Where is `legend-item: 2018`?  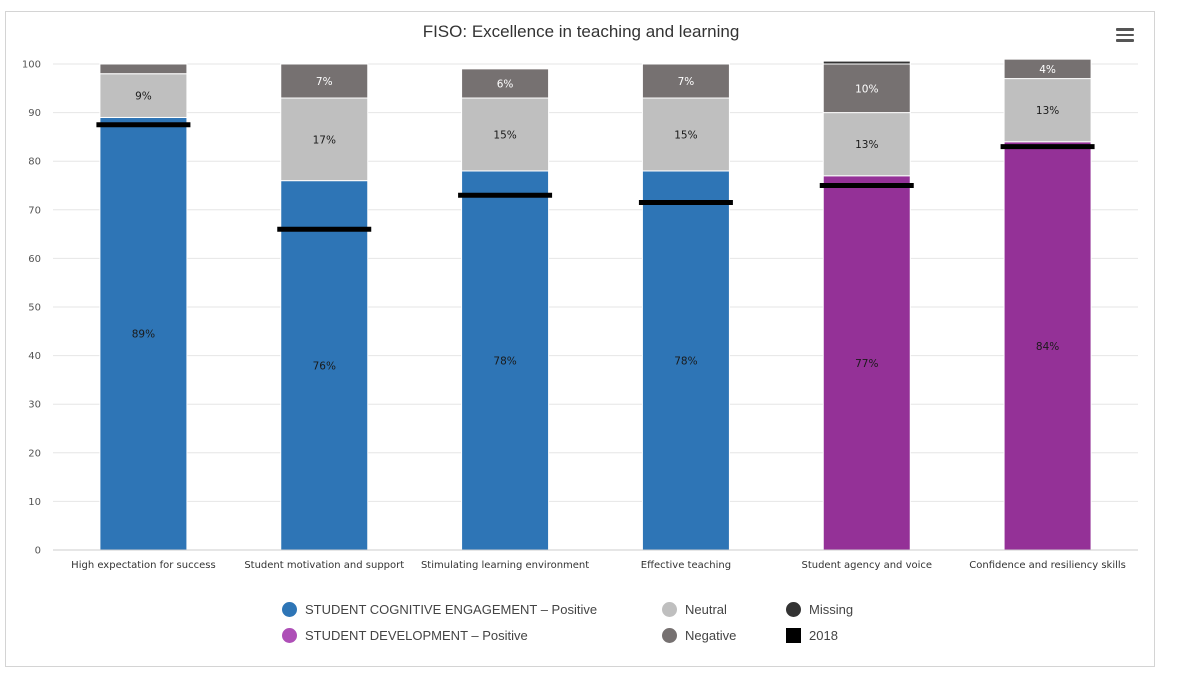
legend-item: 2018 is located at coordinates (812, 635).